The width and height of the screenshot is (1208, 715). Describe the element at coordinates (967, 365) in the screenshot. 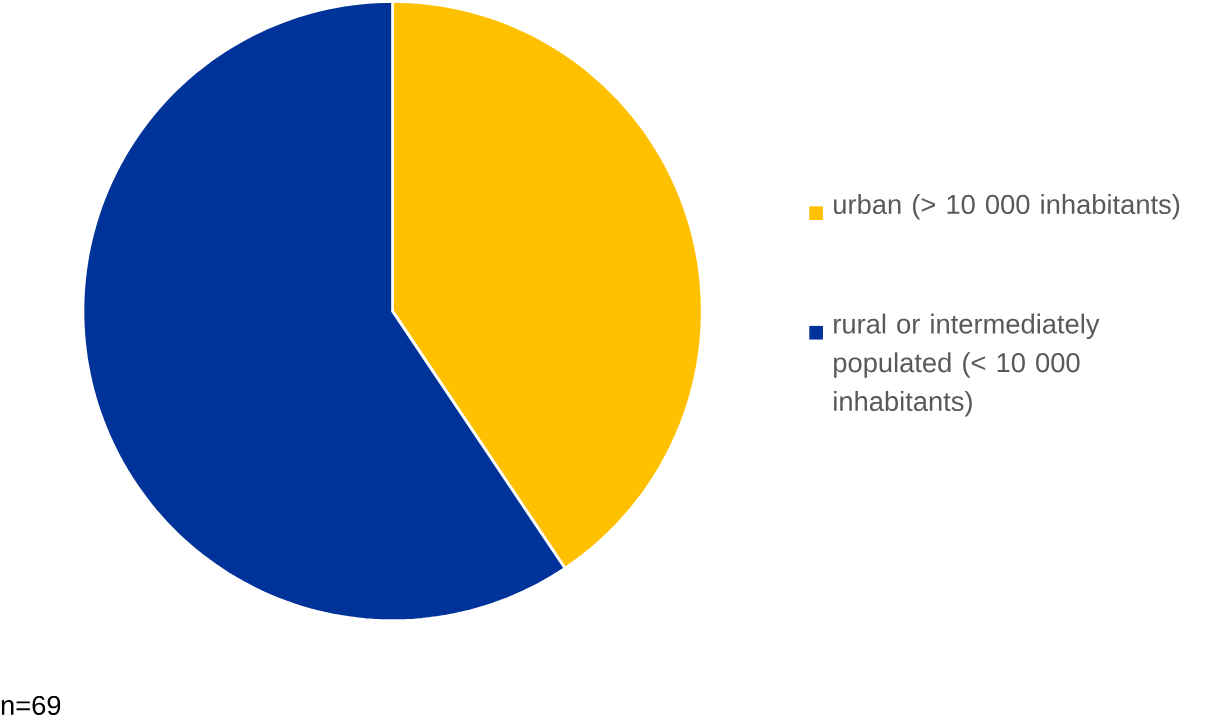

I see `legend-label: rural or intermediately populated (< 10 000 inhabitants)` at that location.